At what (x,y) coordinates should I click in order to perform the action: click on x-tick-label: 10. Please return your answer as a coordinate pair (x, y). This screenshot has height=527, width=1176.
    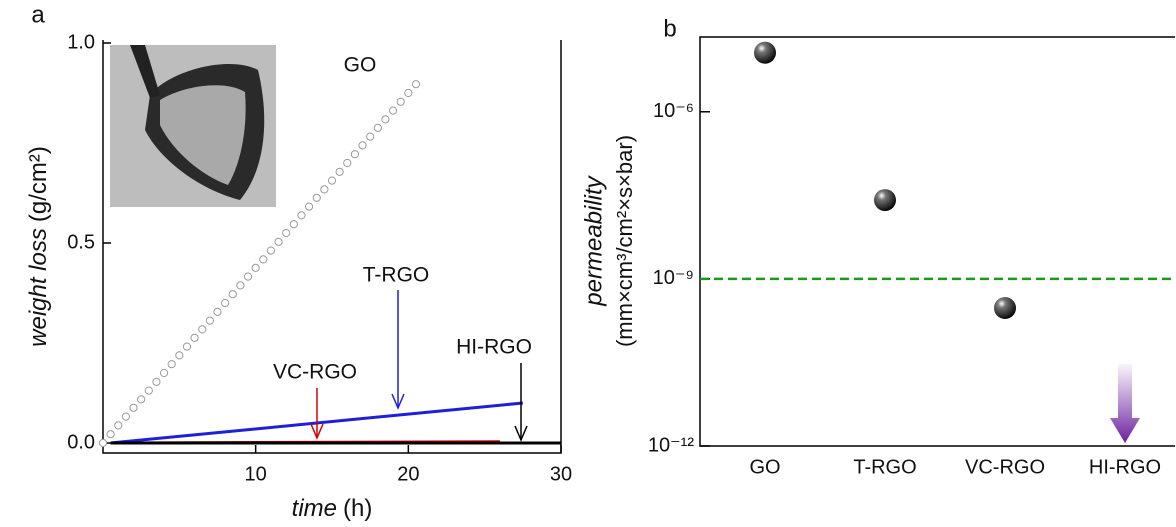
    Looking at the image, I should click on (256, 474).